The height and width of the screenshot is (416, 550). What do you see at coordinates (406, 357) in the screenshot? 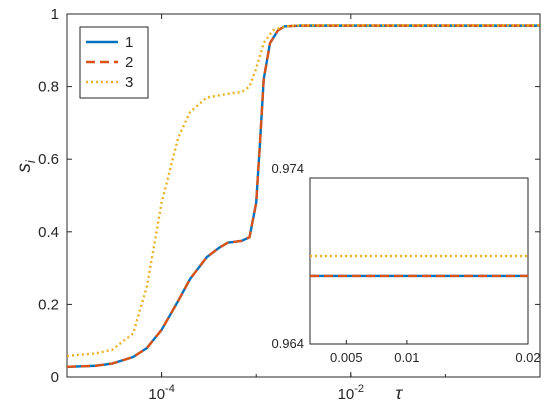
I see `inset-x-tick-label: 0.01` at bounding box center [406, 357].